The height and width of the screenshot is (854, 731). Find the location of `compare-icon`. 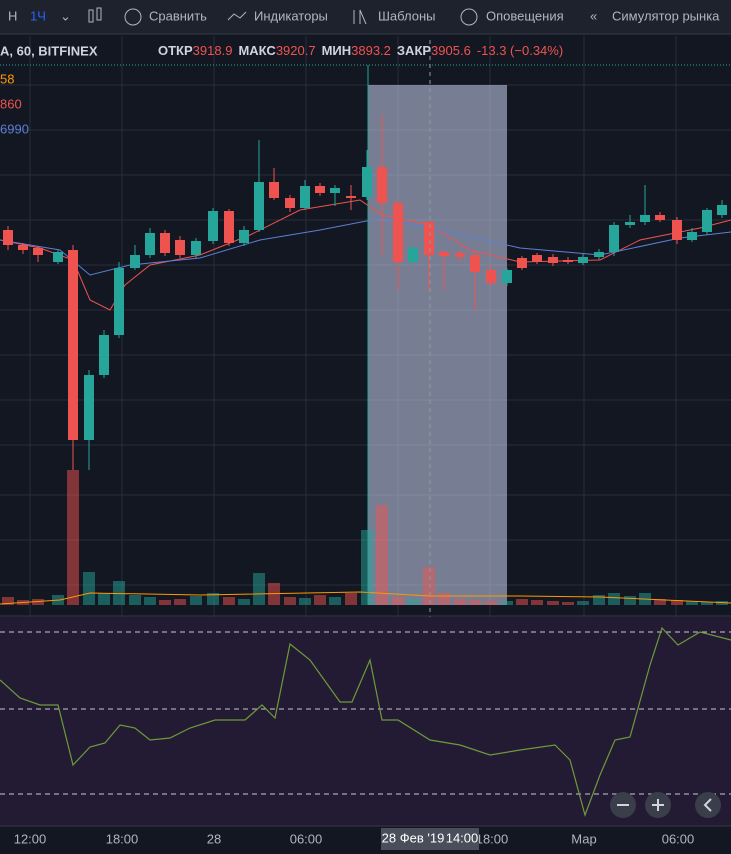

compare-icon is located at coordinates (133, 17).